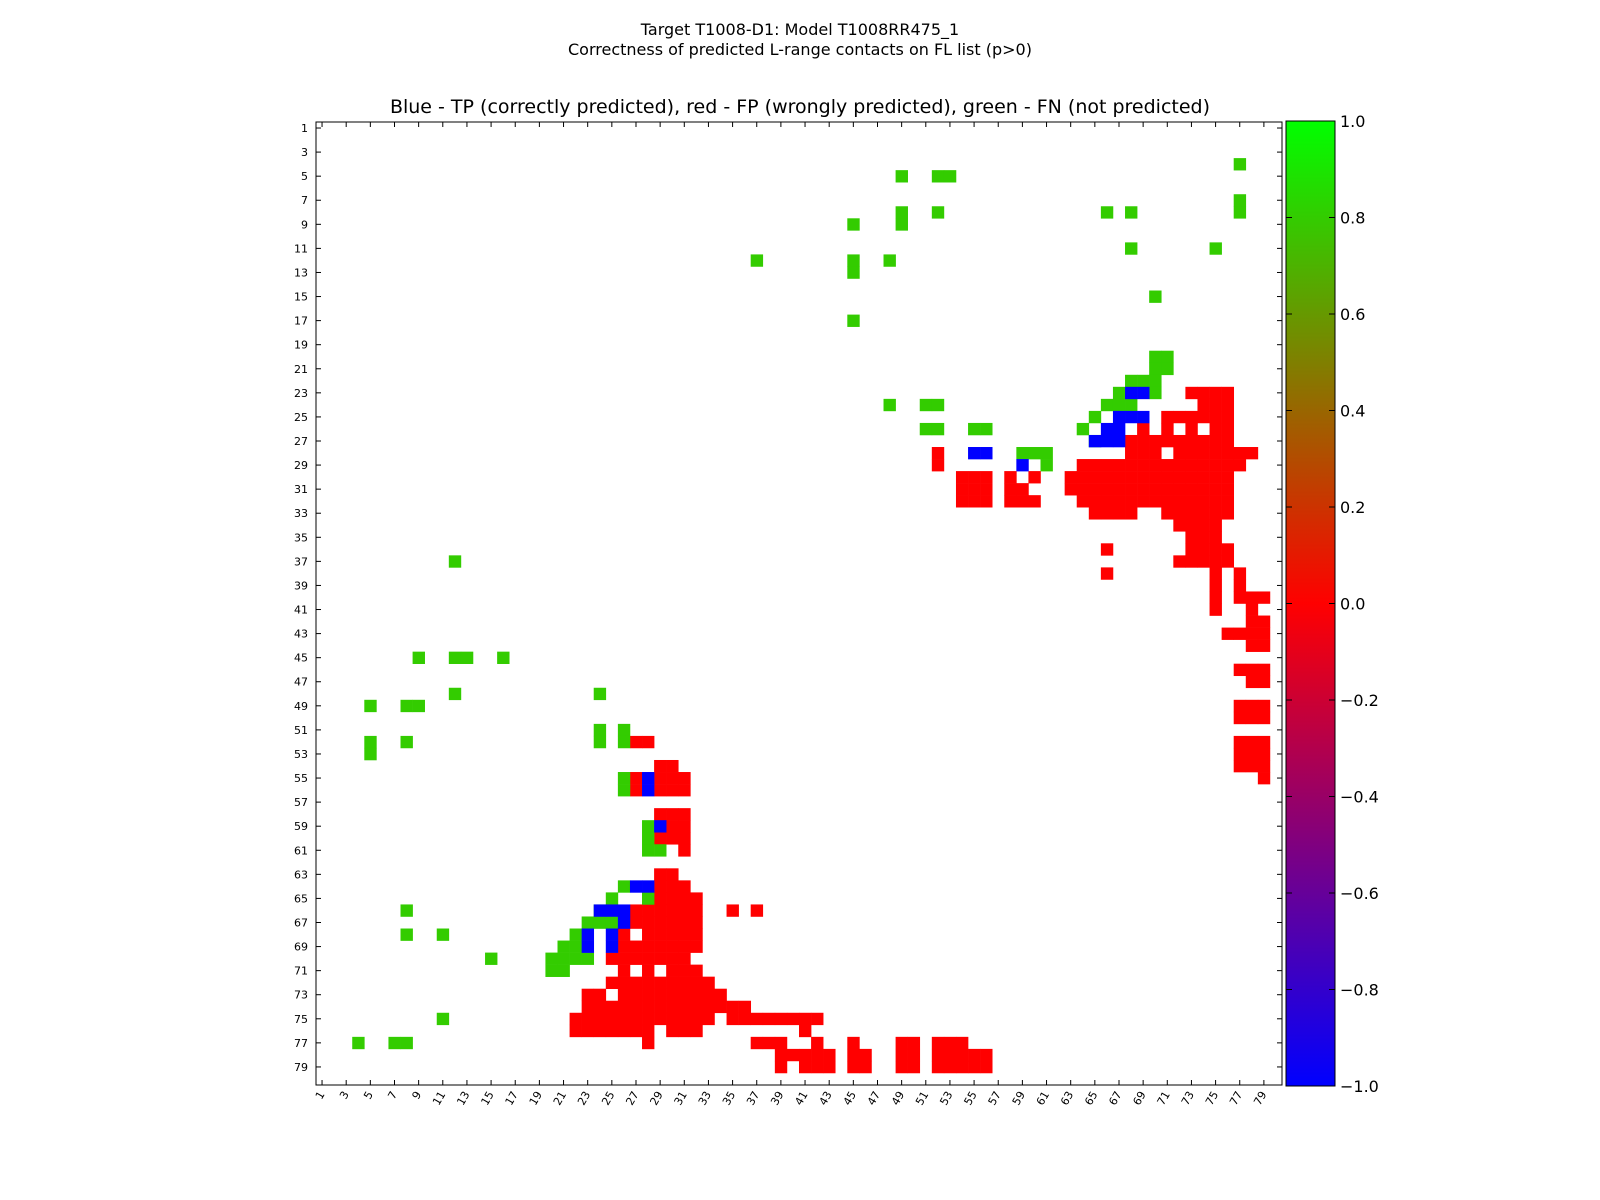 The image size is (1600, 1200). Describe the element at coordinates (1352, 411) in the screenshot. I see `colorbar-tick-label: 0.4` at that location.